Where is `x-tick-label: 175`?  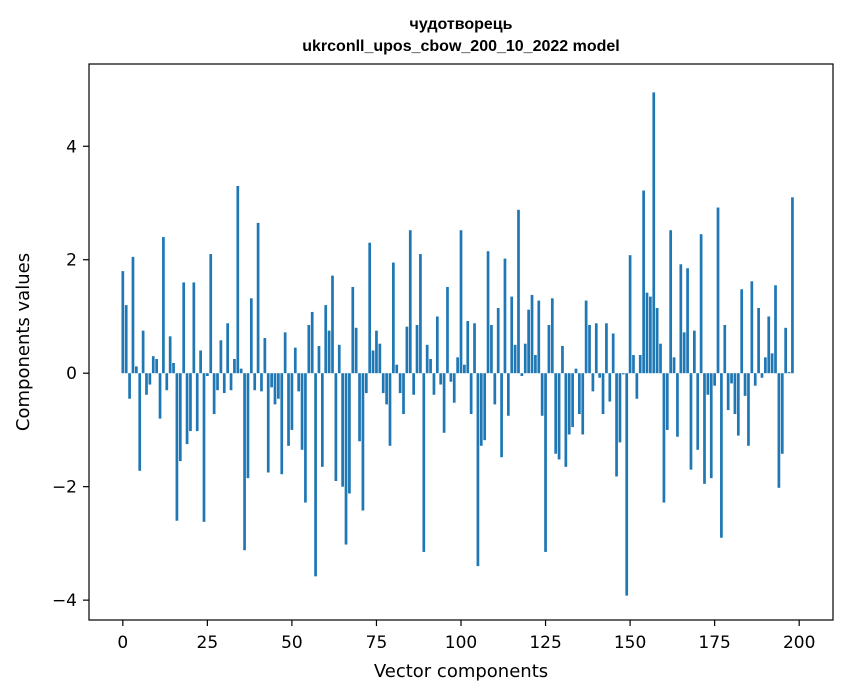 x-tick-label: 175 is located at coordinates (714, 643).